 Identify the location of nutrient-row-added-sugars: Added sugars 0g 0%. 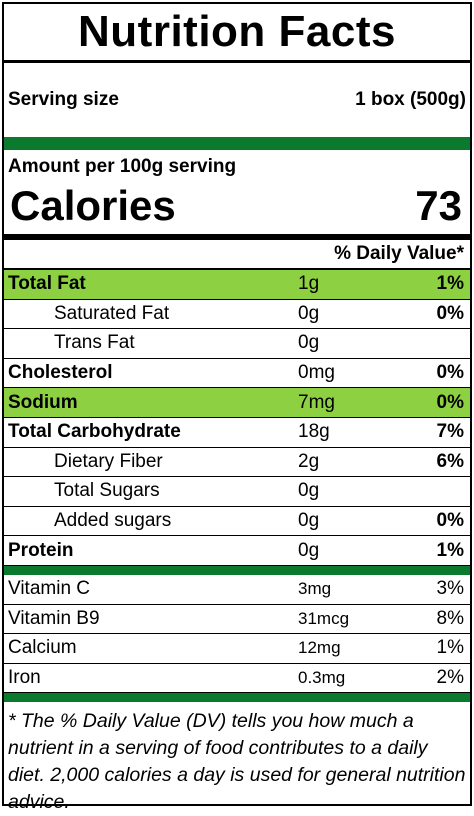
(237, 520).